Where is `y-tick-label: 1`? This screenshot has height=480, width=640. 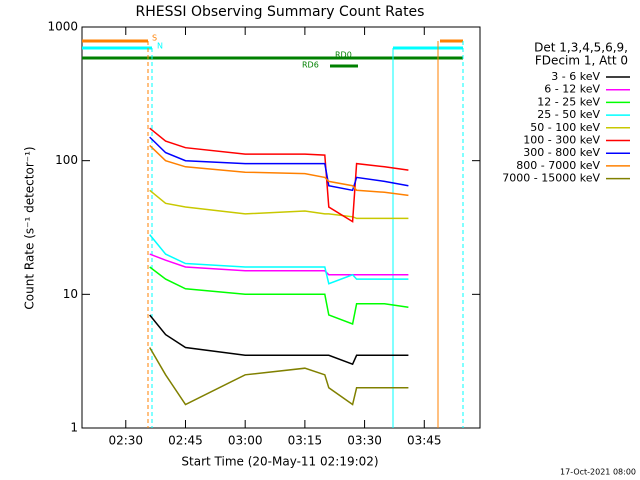 y-tick-label: 1 is located at coordinates (74, 428).